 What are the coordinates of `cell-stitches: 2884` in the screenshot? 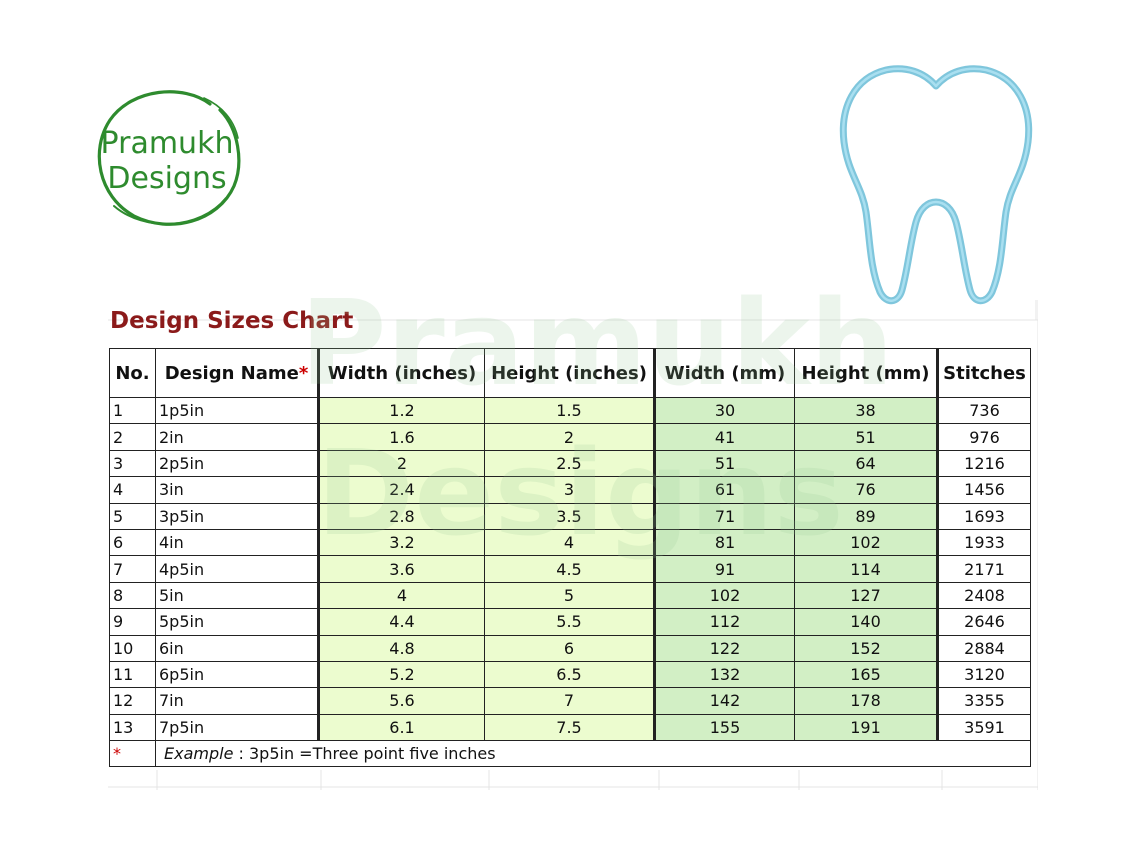 It's located at (983, 648).